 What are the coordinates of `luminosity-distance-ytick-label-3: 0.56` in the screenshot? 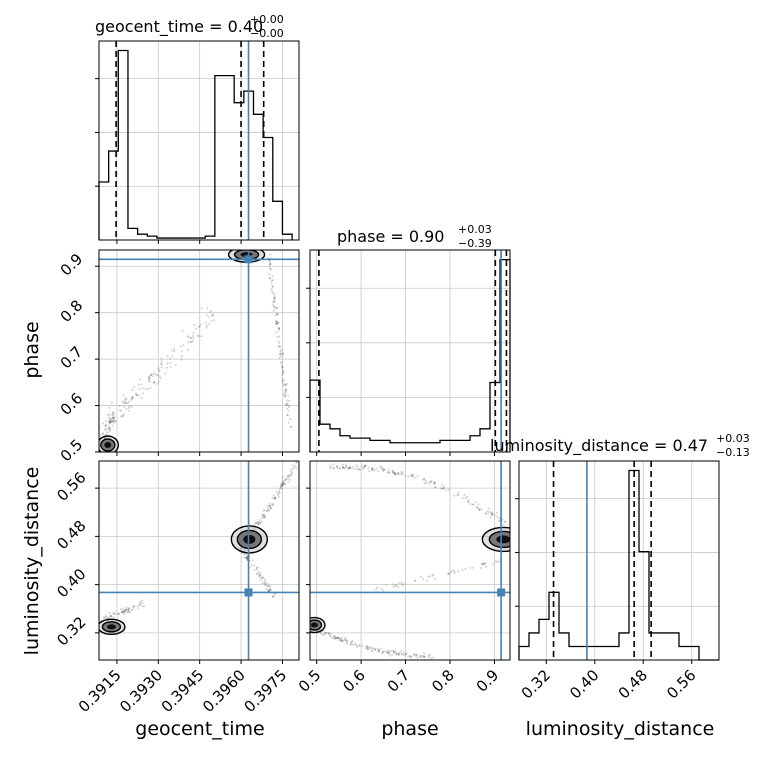 It's located at (71, 486).